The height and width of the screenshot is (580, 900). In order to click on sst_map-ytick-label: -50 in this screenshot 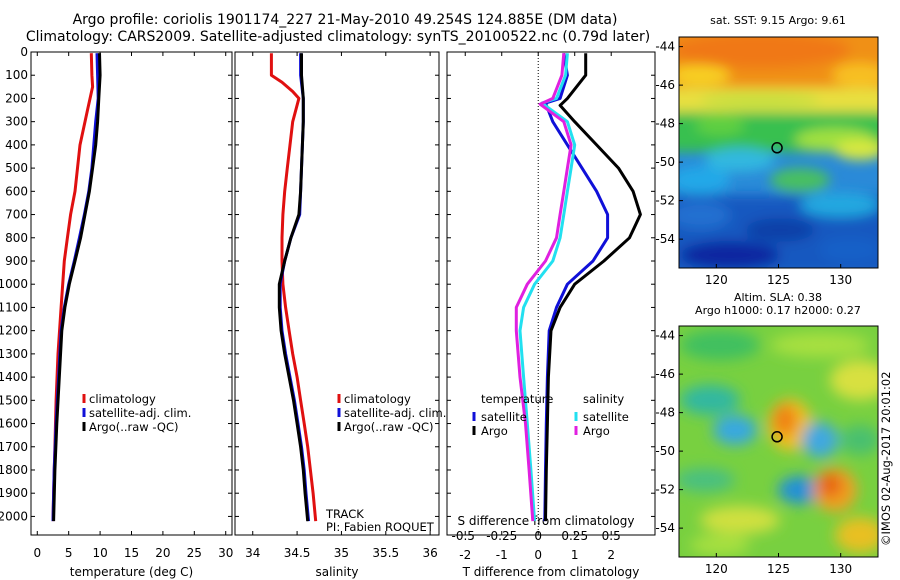, I will do `click(665, 162)`.